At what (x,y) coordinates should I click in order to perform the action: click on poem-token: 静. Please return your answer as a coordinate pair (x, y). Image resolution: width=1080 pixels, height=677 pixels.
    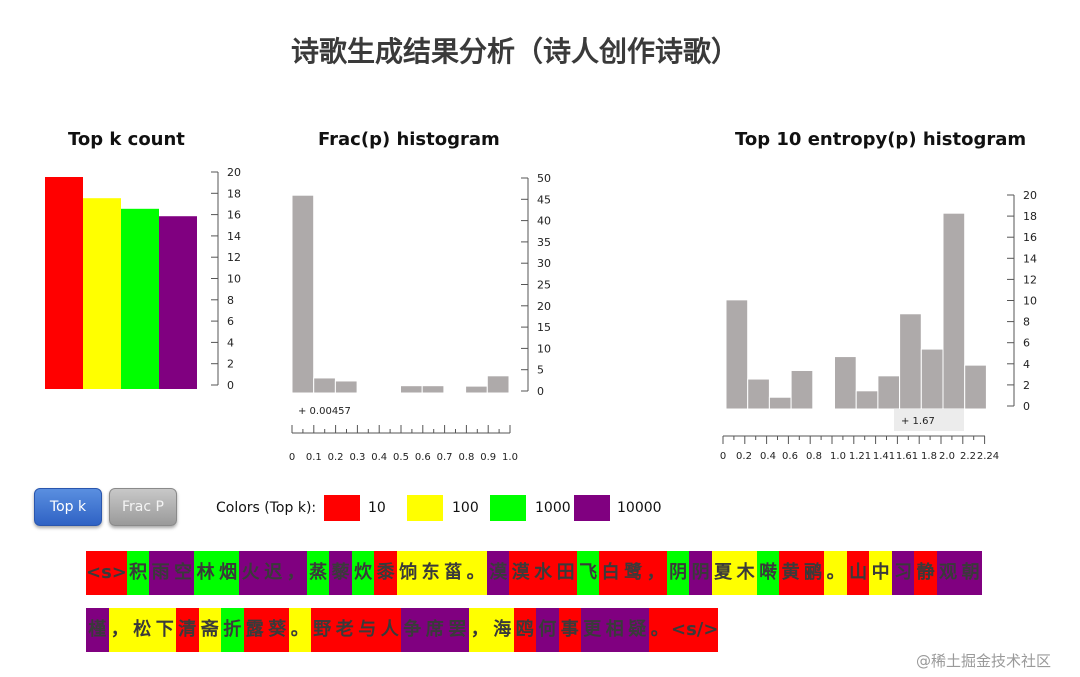
    Looking at the image, I should click on (925, 573).